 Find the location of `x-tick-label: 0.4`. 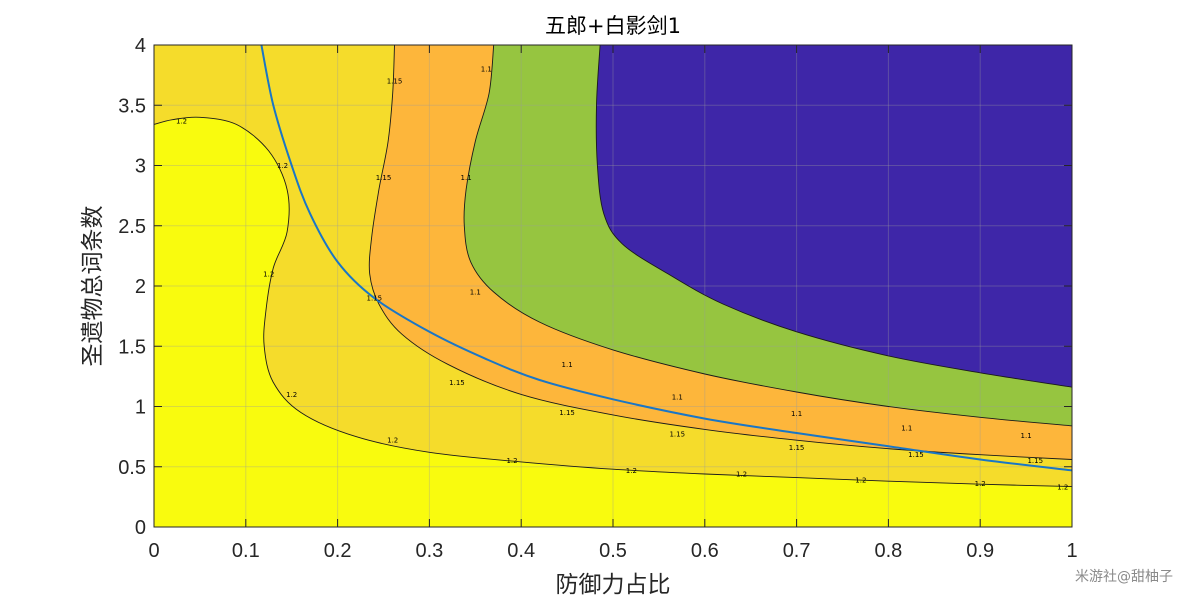

x-tick-label: 0.4 is located at coordinates (521, 551).